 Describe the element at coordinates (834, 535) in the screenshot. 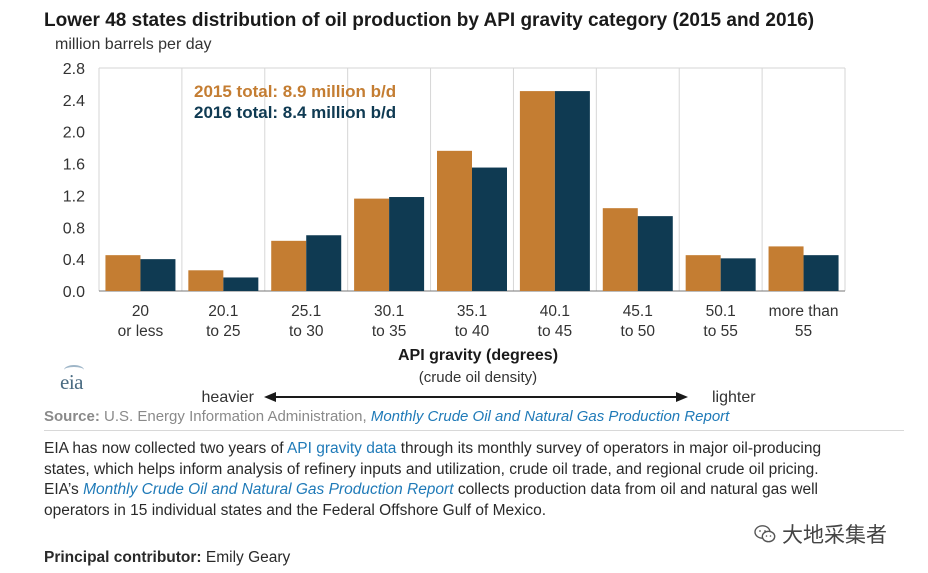

I see `watermark-text: 大地采集者` at that location.